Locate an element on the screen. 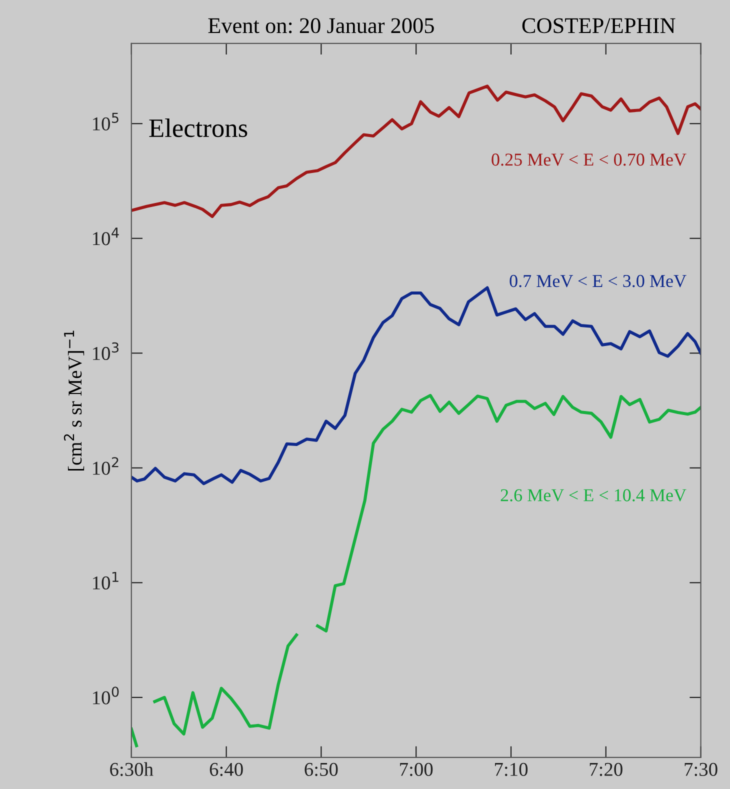 The image size is (730, 789). y-tick-label: 10$^{0}$ is located at coordinates (106, 695).